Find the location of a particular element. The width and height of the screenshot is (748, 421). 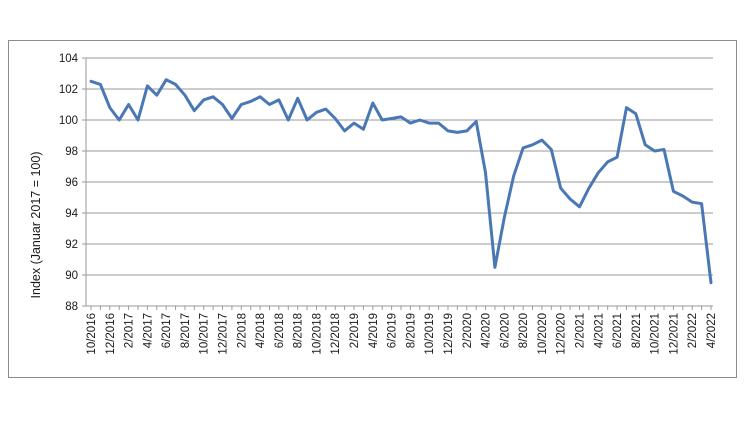

x-tick-label: 12/2021 is located at coordinates (674, 334).